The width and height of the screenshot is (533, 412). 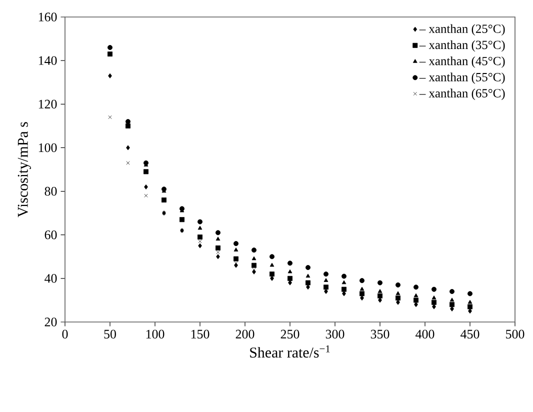 I want to click on x-tick-label: 50, so click(x=110, y=334).